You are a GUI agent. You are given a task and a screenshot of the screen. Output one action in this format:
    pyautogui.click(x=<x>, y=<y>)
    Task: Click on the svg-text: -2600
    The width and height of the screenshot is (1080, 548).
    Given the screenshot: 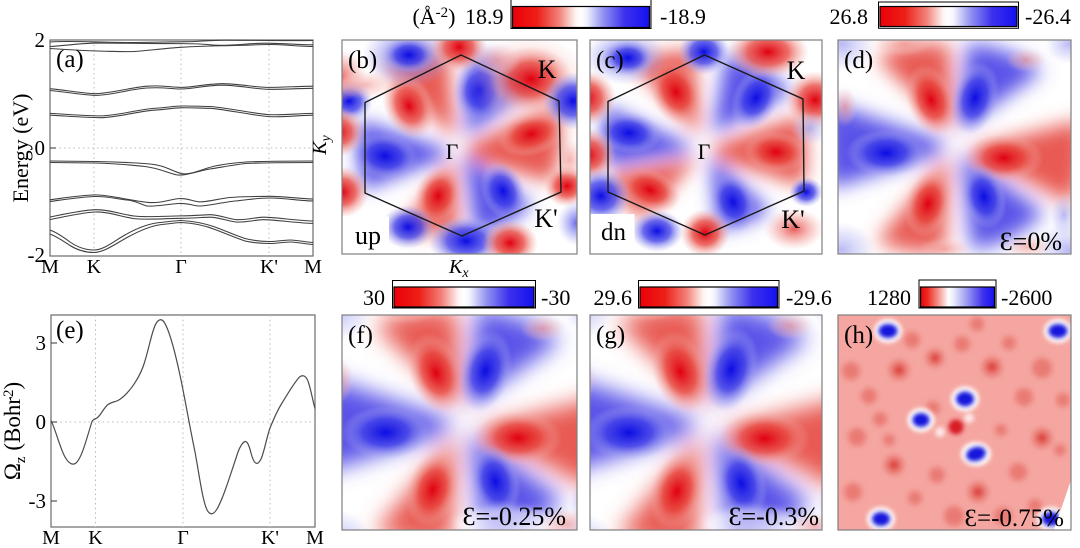 What is the action you would take?
    pyautogui.click(x=1026, y=297)
    